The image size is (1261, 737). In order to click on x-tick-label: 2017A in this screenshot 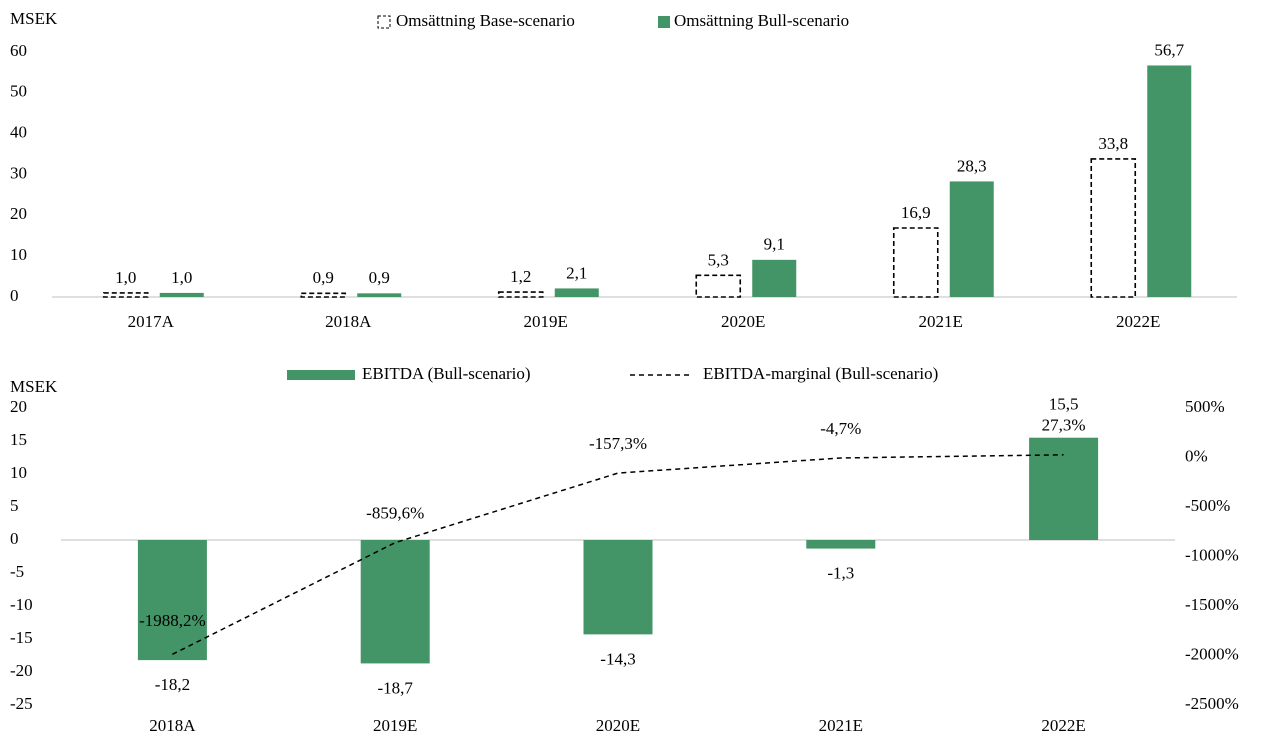, I will do `click(151, 321)`.